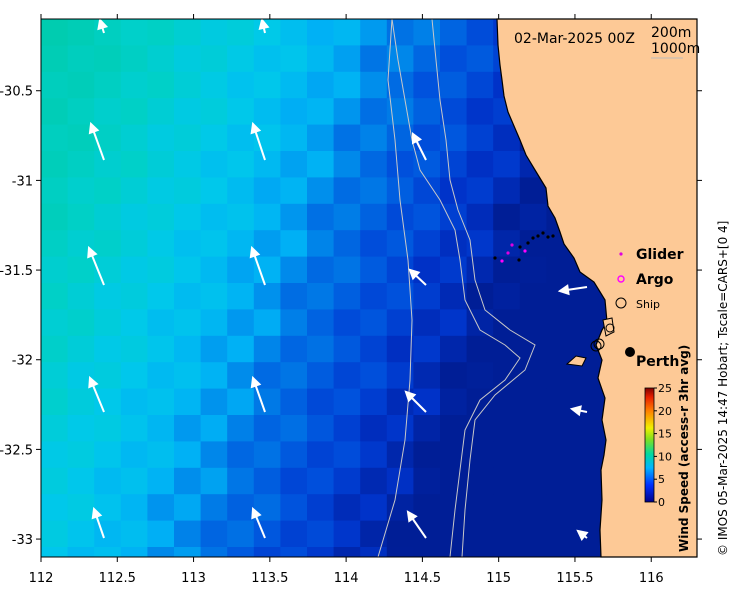  I want to click on y-tick-label: -33, so click(22, 540).